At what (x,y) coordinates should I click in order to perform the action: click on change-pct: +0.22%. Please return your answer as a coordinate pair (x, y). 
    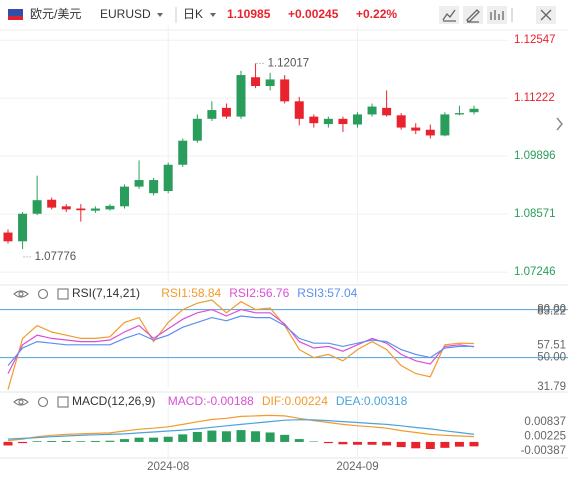
    Looking at the image, I should click on (376, 14).